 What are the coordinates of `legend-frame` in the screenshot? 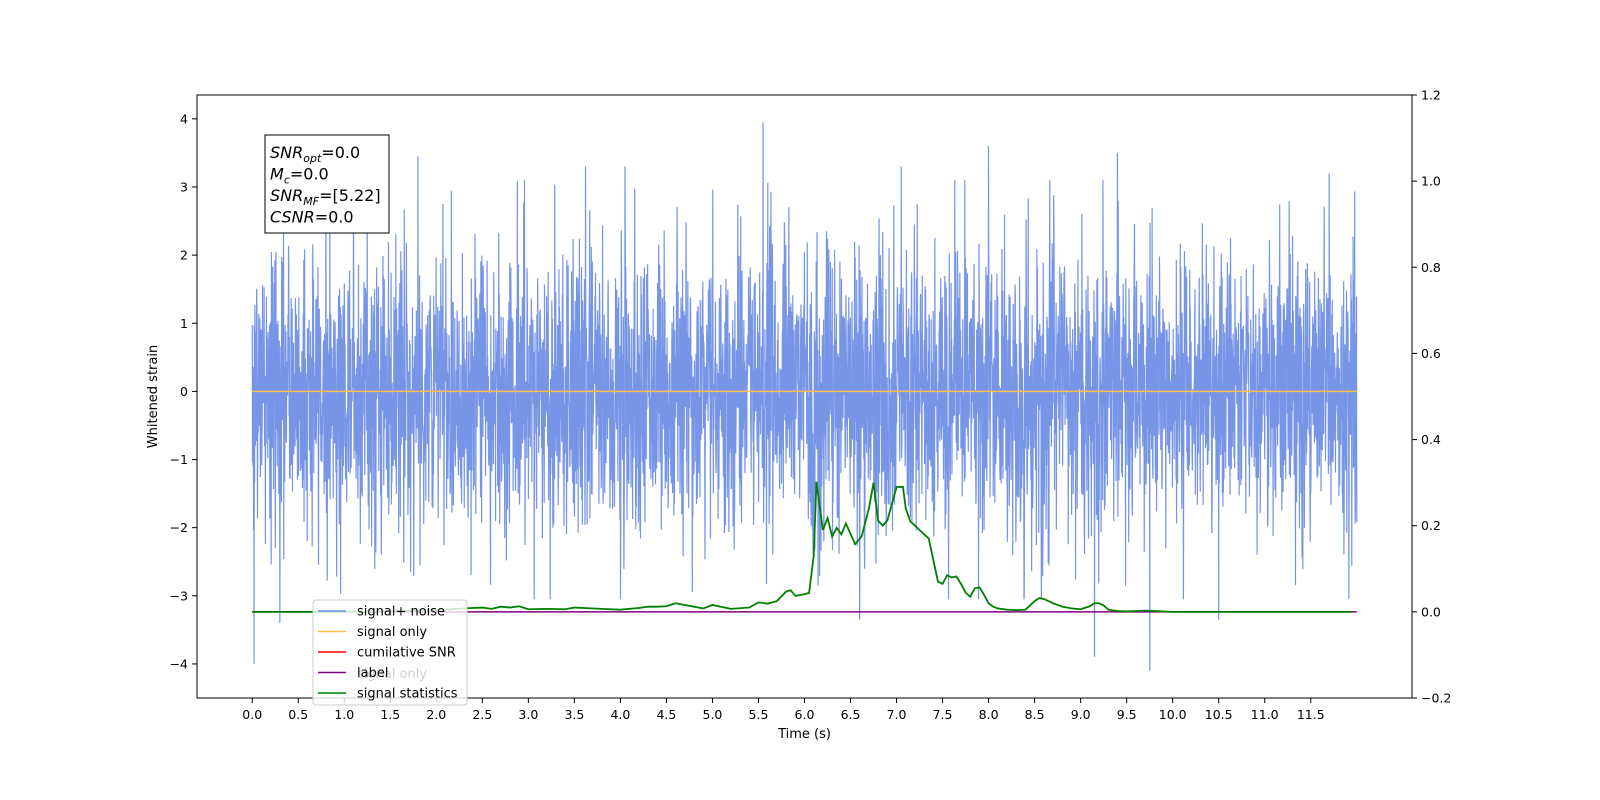 It's located at (390, 652).